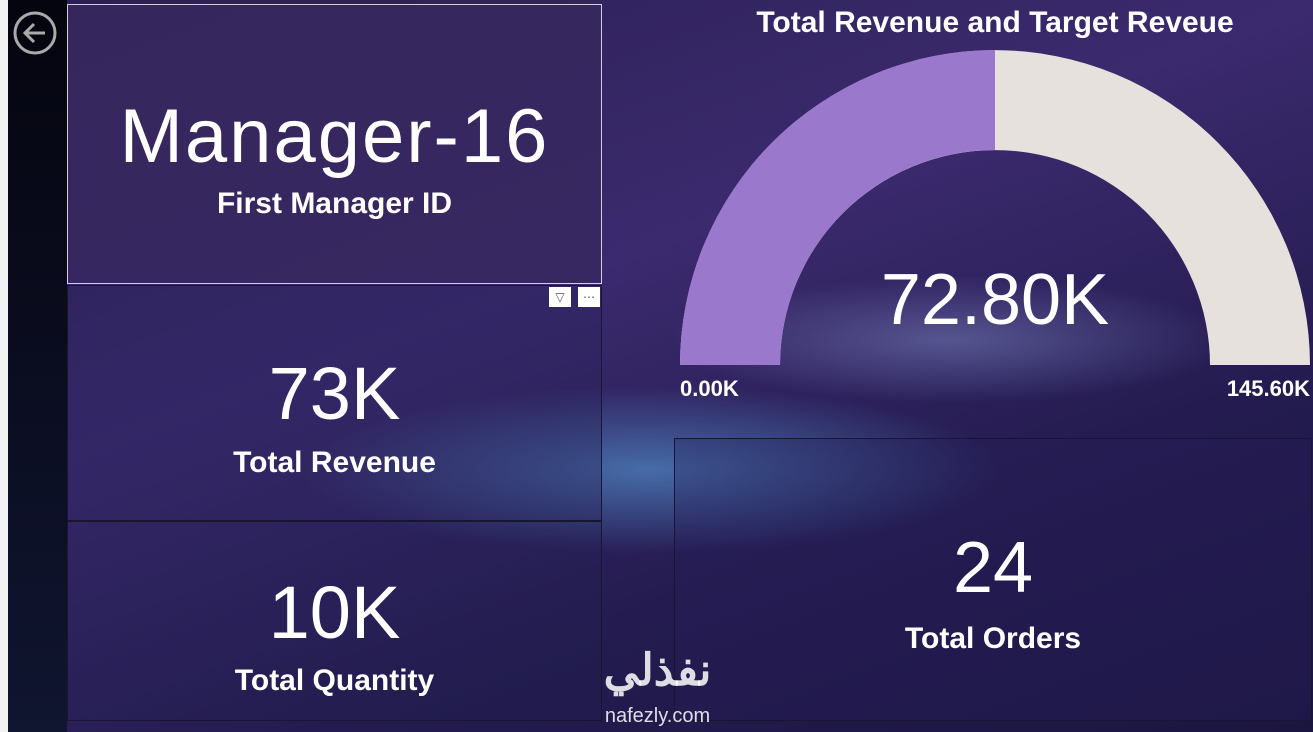 The height and width of the screenshot is (732, 1313). Describe the element at coordinates (994, 22) in the screenshot. I see `chart-title: Total Revenue and Target Reveue` at that location.